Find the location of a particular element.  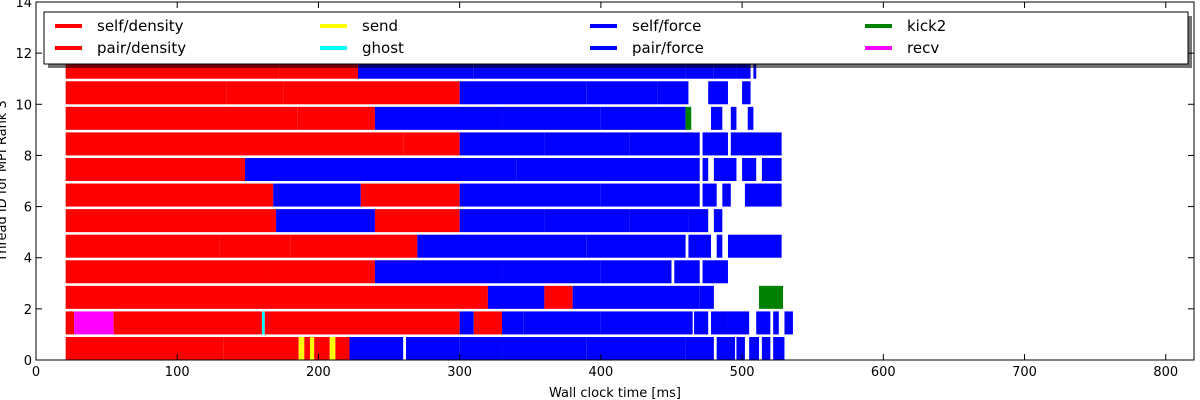

legend-label: kick2 is located at coordinates (926, 26).